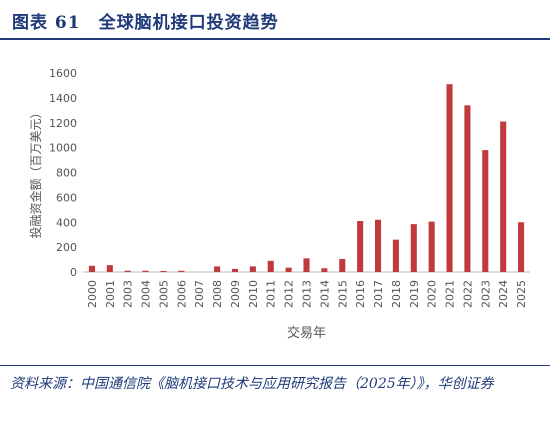 Image resolution: width=550 pixels, height=433 pixels. Describe the element at coordinates (324, 270) in the screenshot. I see `bar-2014` at that location.